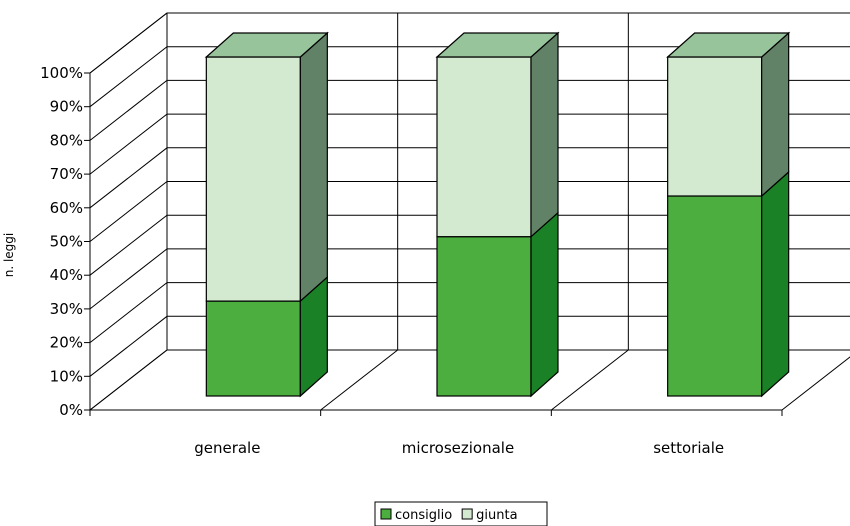 This screenshot has width=850, height=526. I want to click on y-tick-label: 0%, so click(71, 410).